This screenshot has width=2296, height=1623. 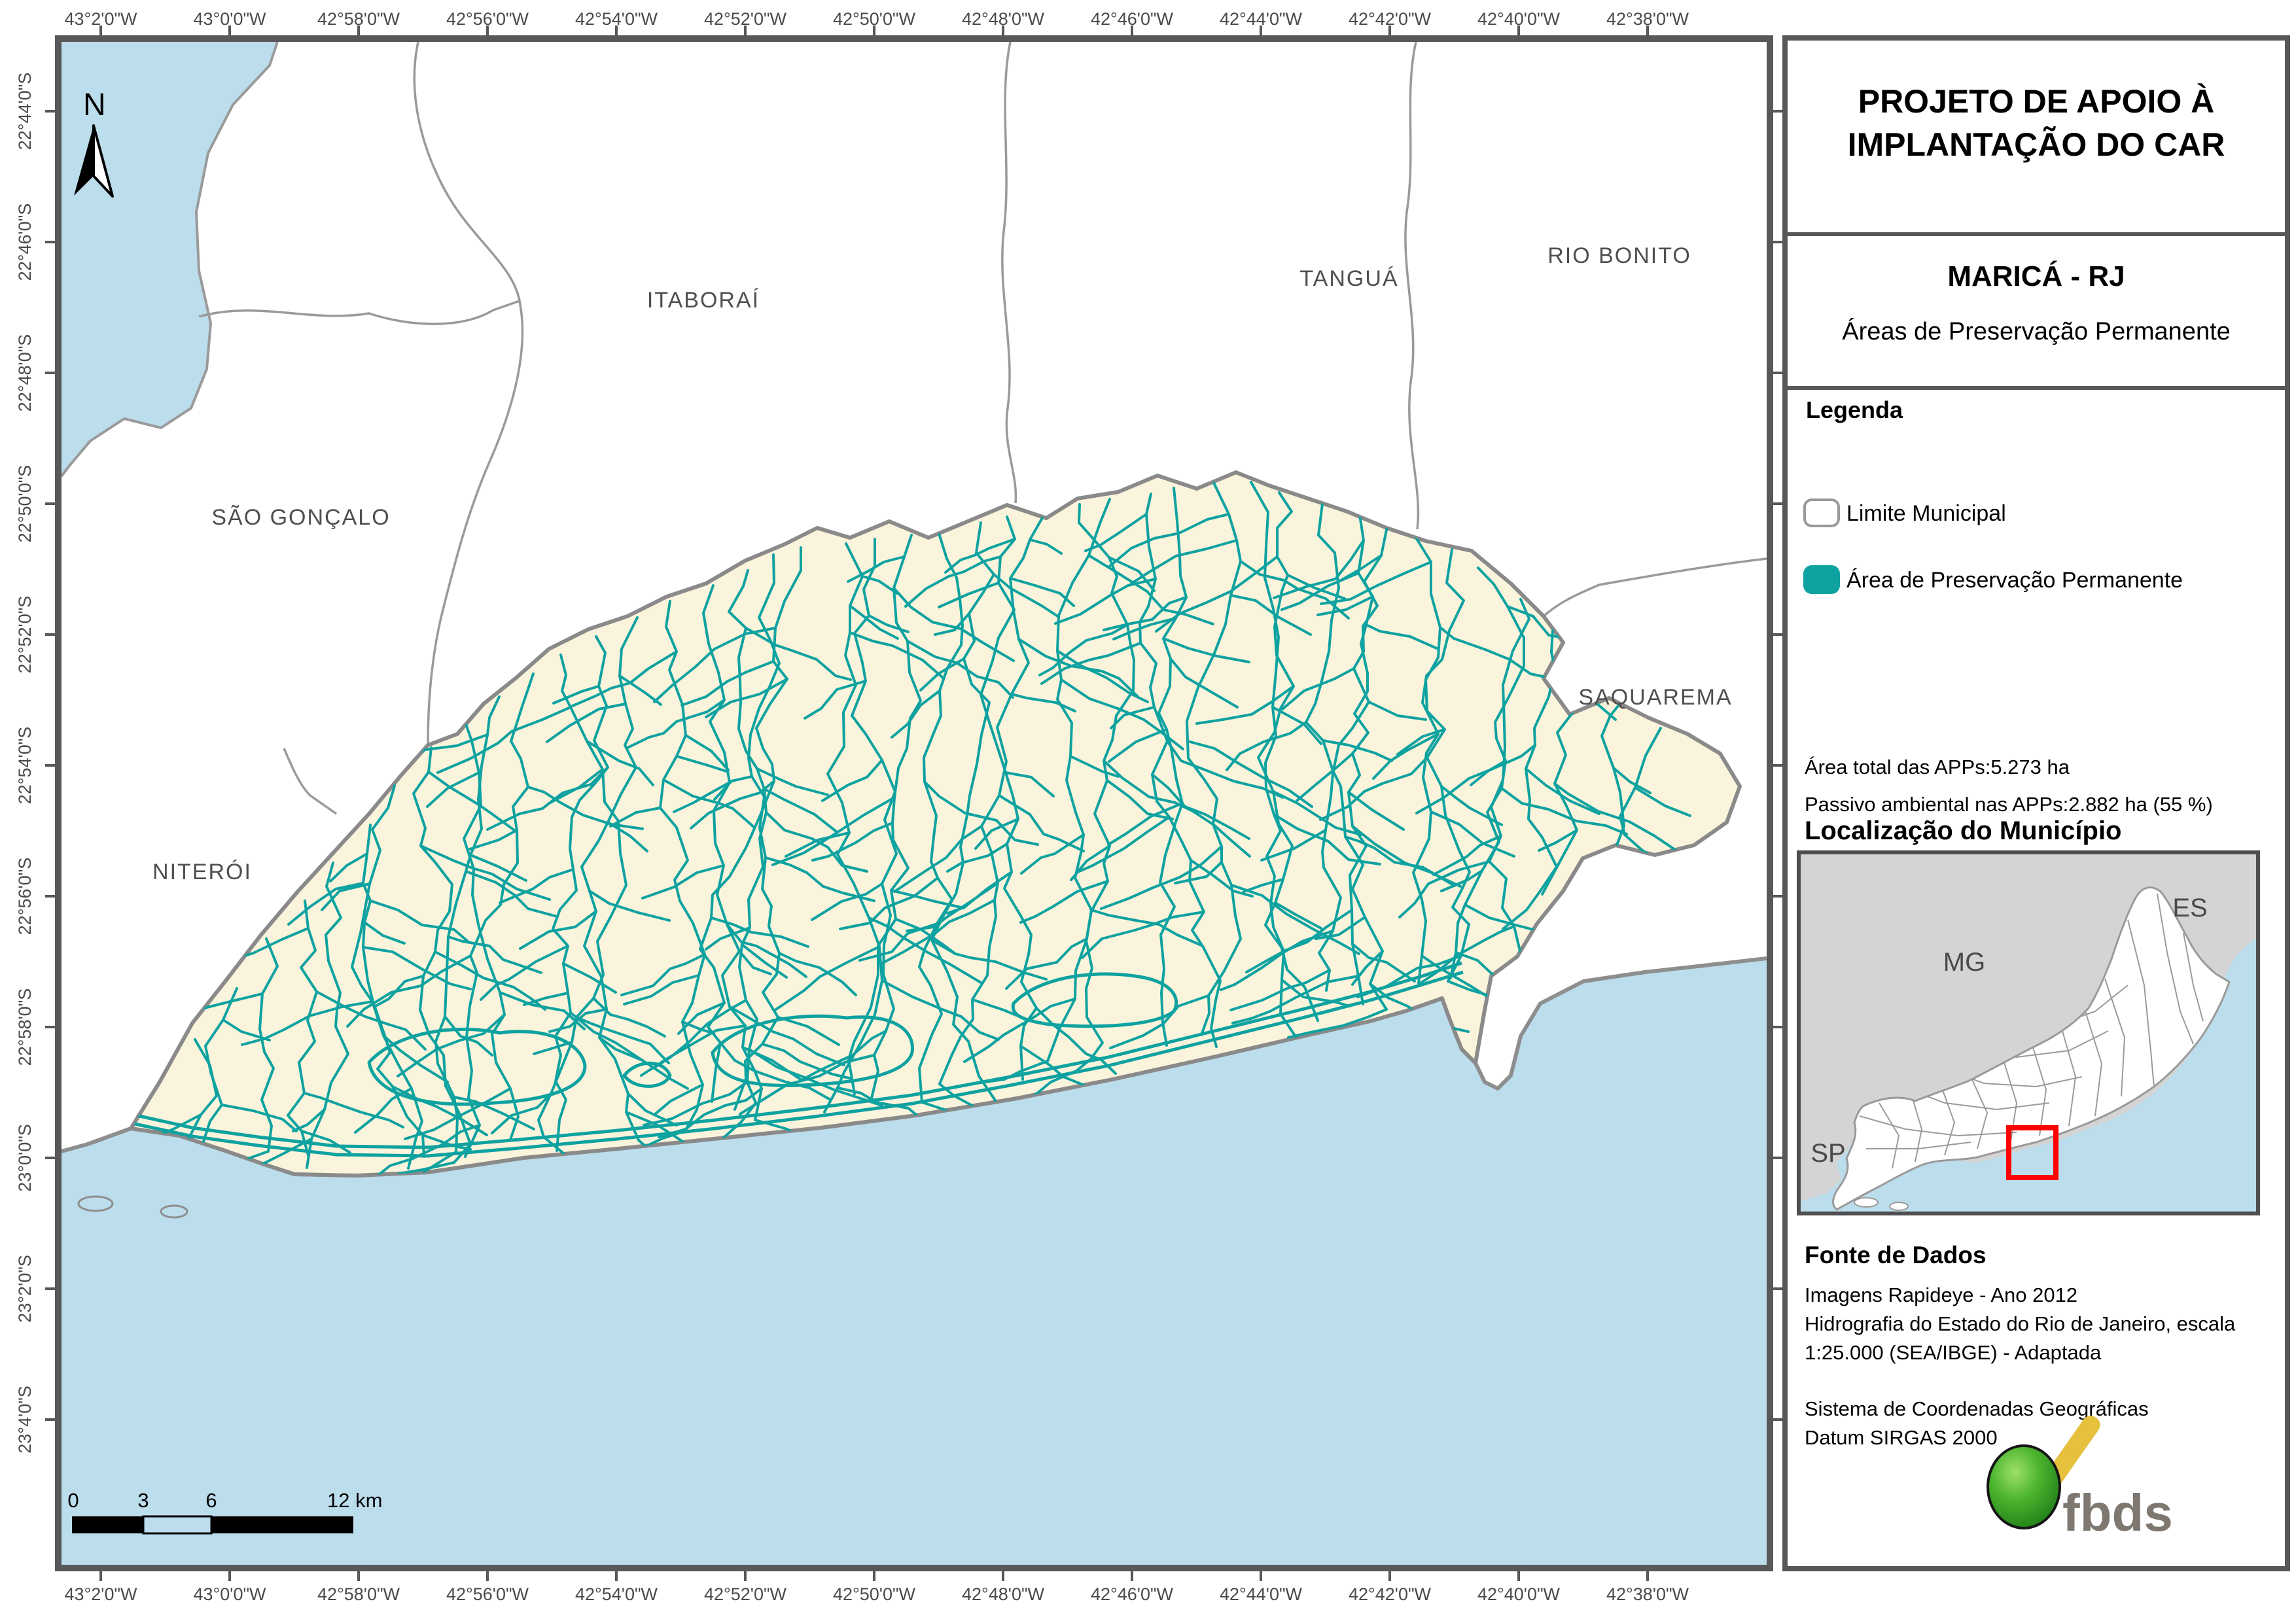 What do you see at coordinates (2117, 1513) in the screenshot?
I see `logo-text: fbds` at bounding box center [2117, 1513].